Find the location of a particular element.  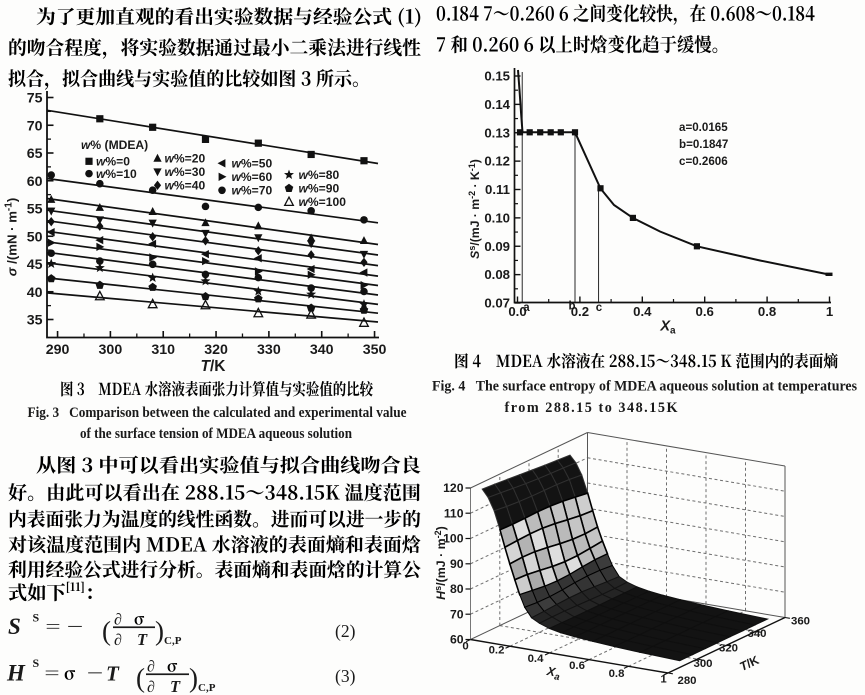

svg-text: 280 is located at coordinates (686, 681).